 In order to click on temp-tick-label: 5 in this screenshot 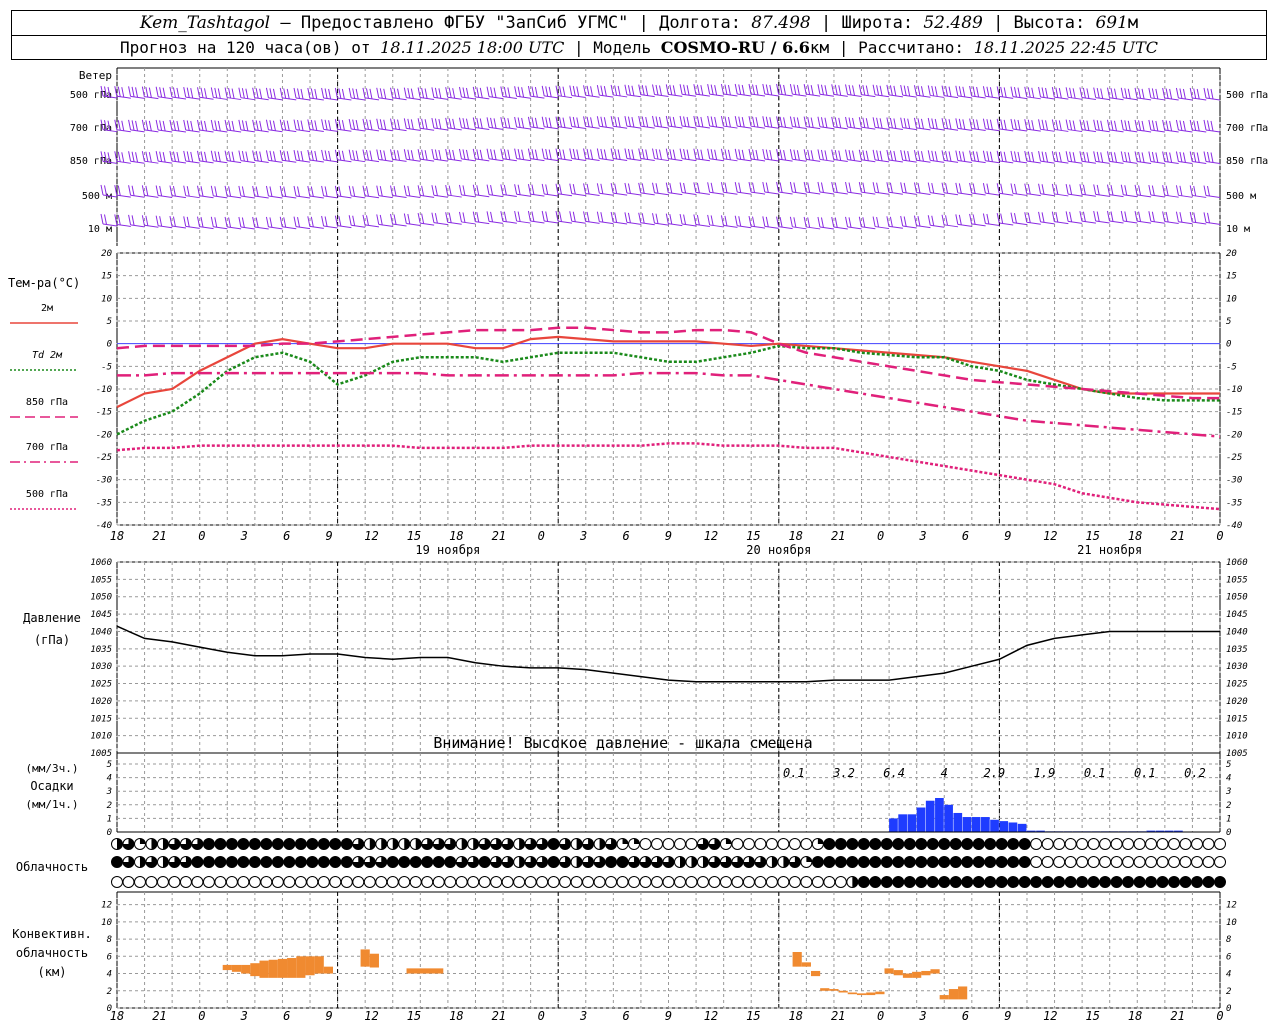, I will do `click(109, 322)`.